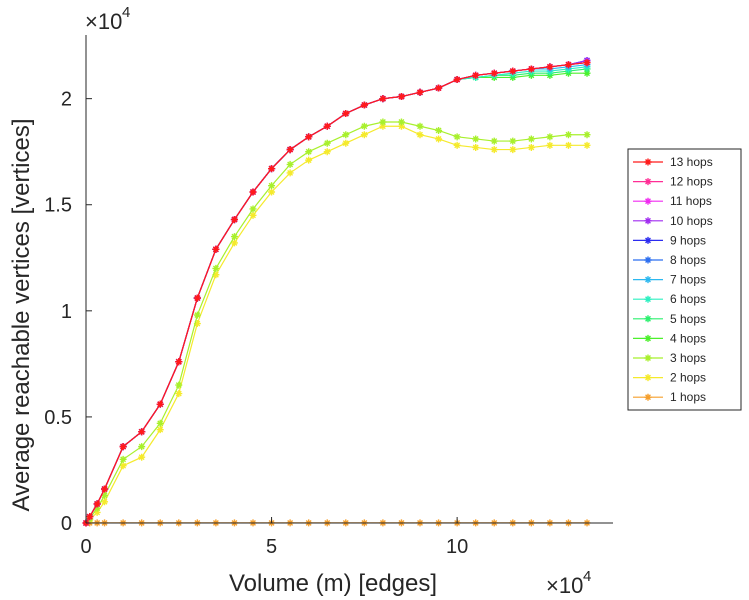 This screenshot has width=749, height=600. I want to click on y-tick-label: 0, so click(66, 524).